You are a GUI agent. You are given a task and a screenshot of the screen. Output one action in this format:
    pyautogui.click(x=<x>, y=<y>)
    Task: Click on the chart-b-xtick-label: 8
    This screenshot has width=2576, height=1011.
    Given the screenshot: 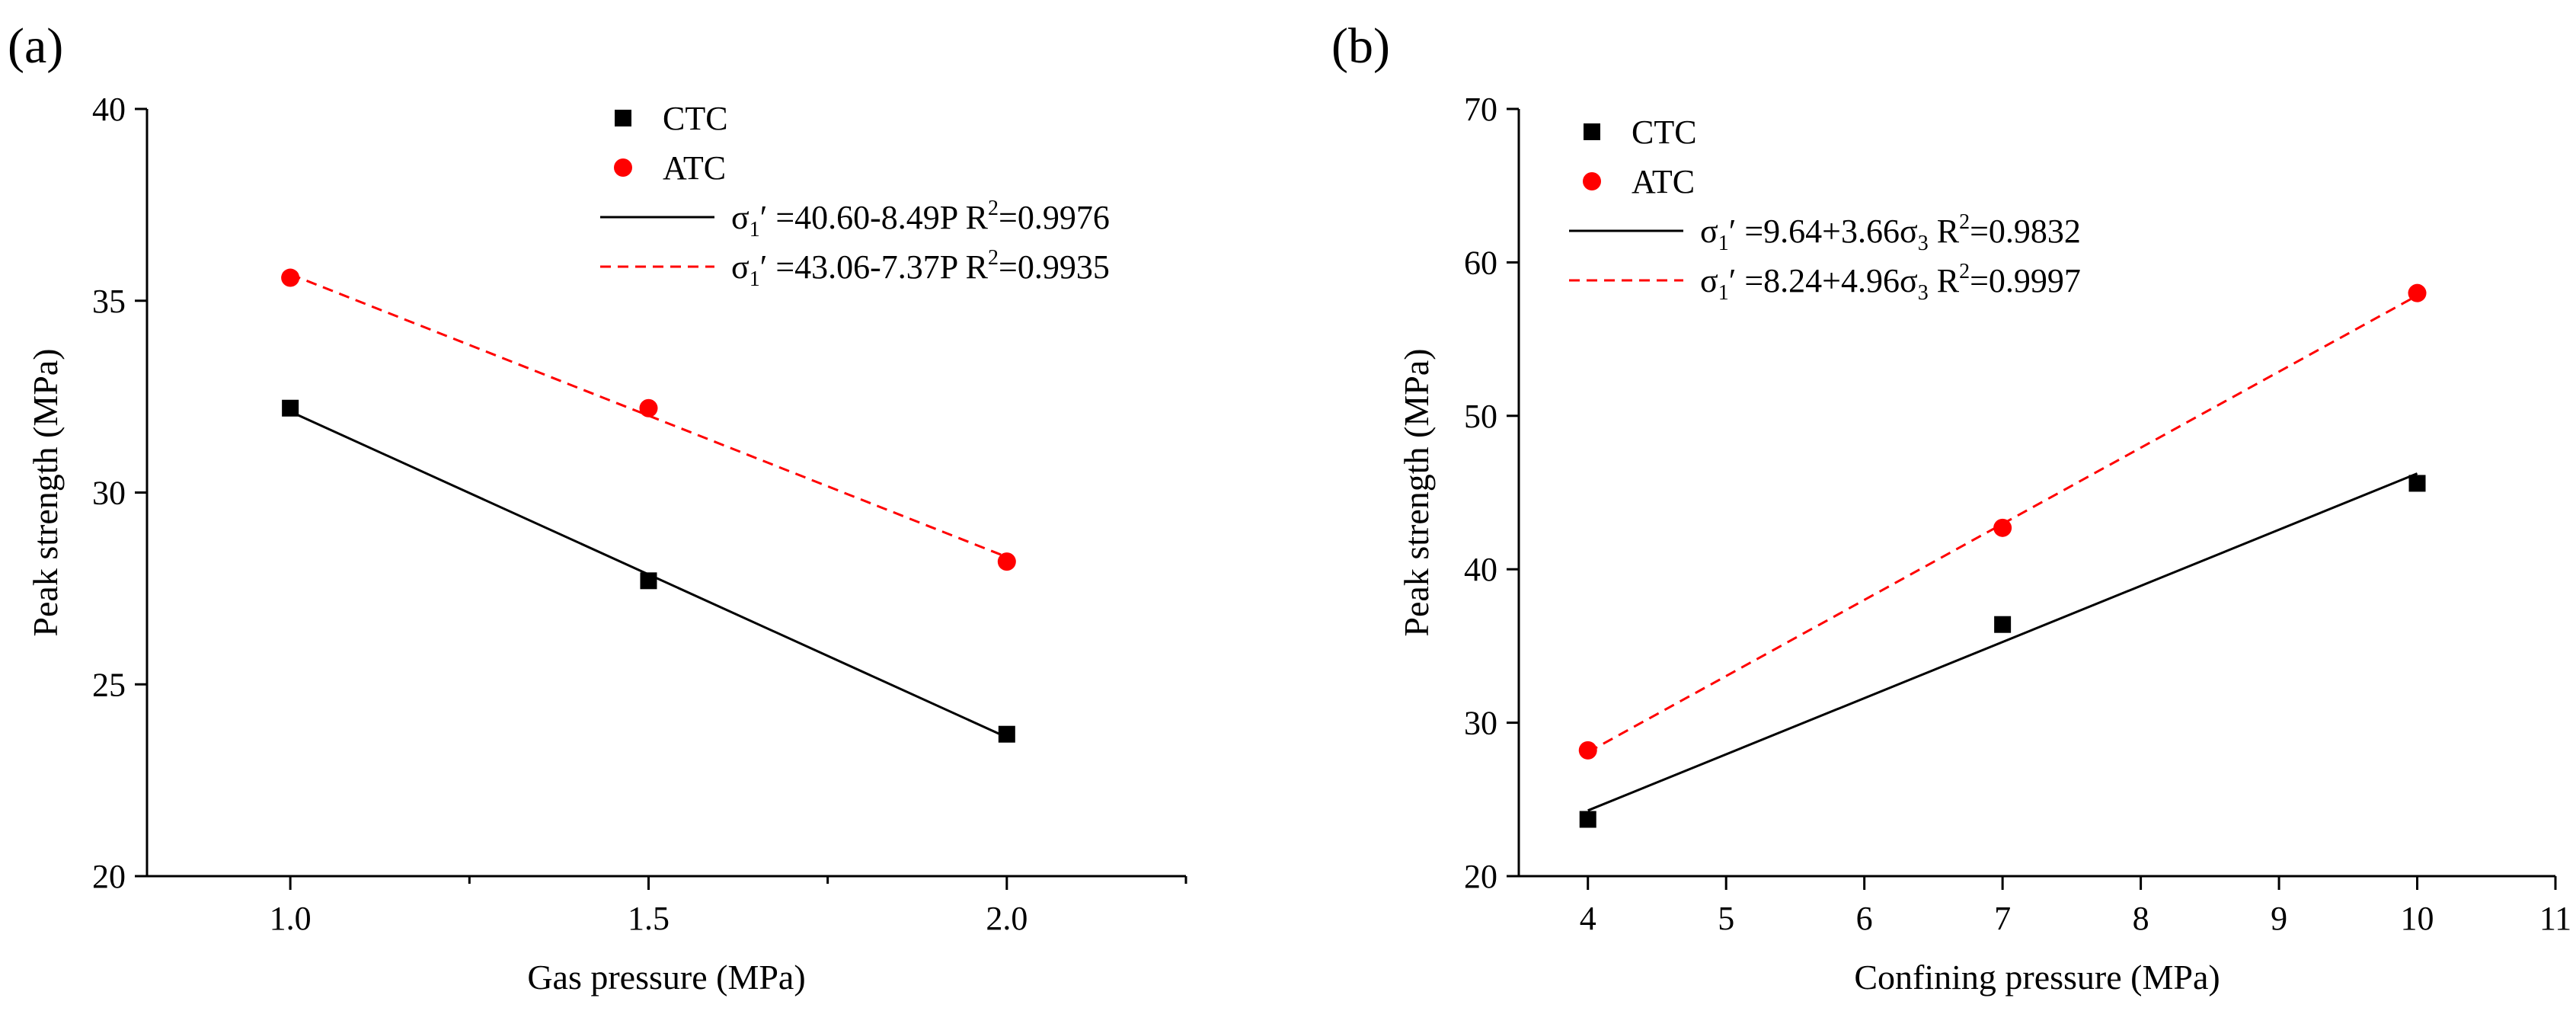 What is the action you would take?
    pyautogui.click(x=2141, y=918)
    